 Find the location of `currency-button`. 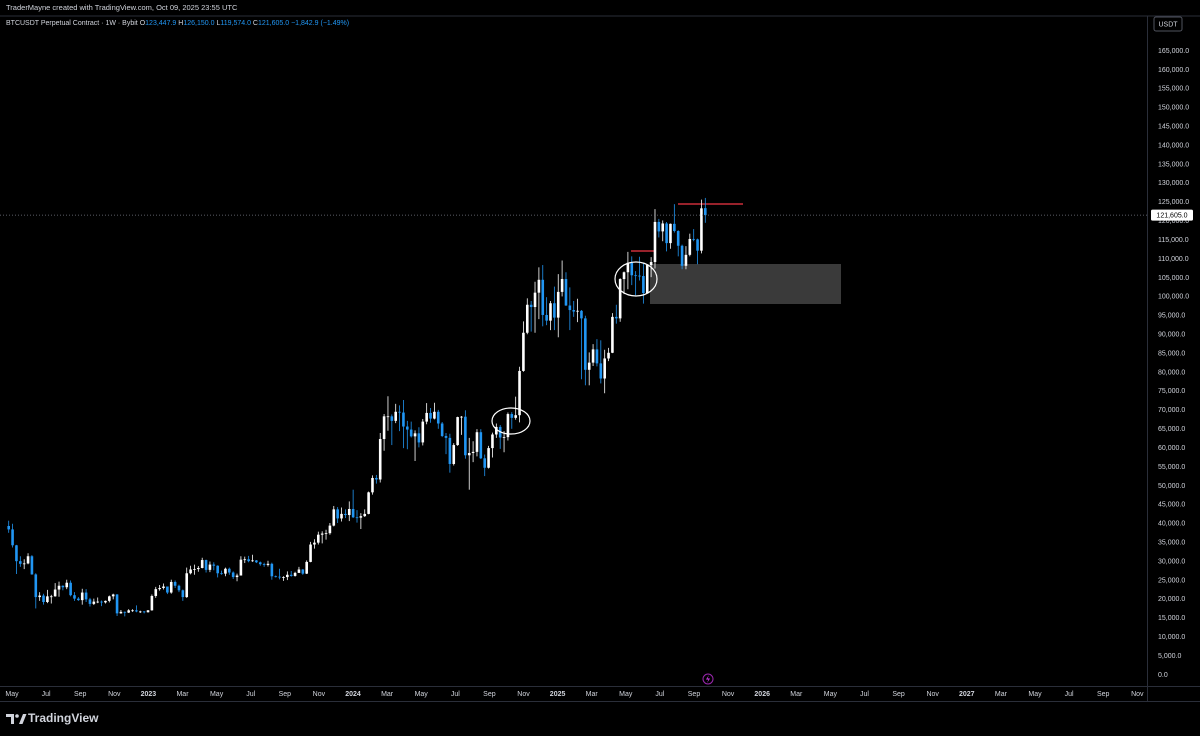

currency-button is located at coordinates (1168, 24).